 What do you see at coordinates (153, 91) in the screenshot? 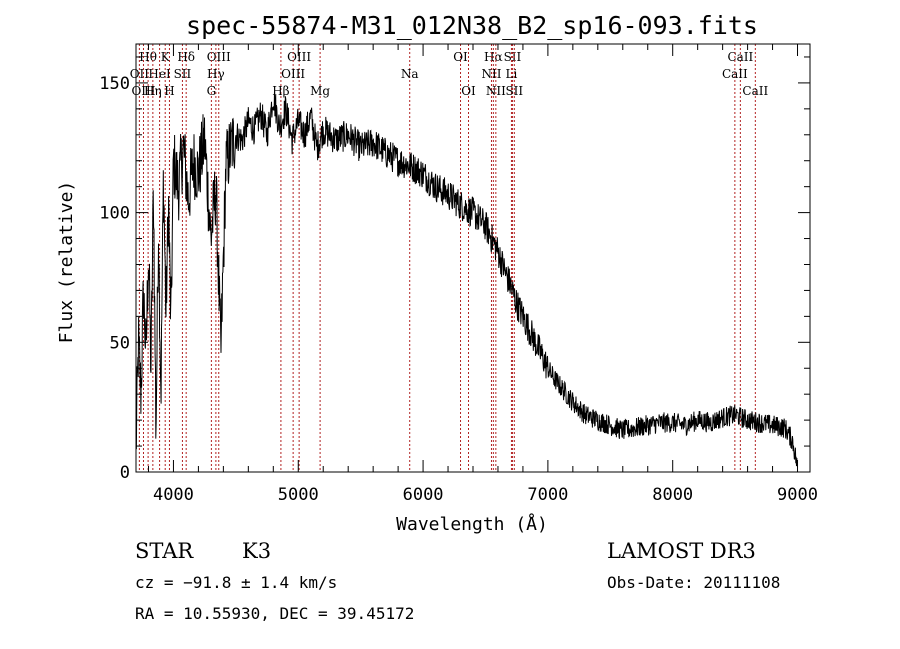
I see `line-marker-label-5: Hη` at bounding box center [153, 91].